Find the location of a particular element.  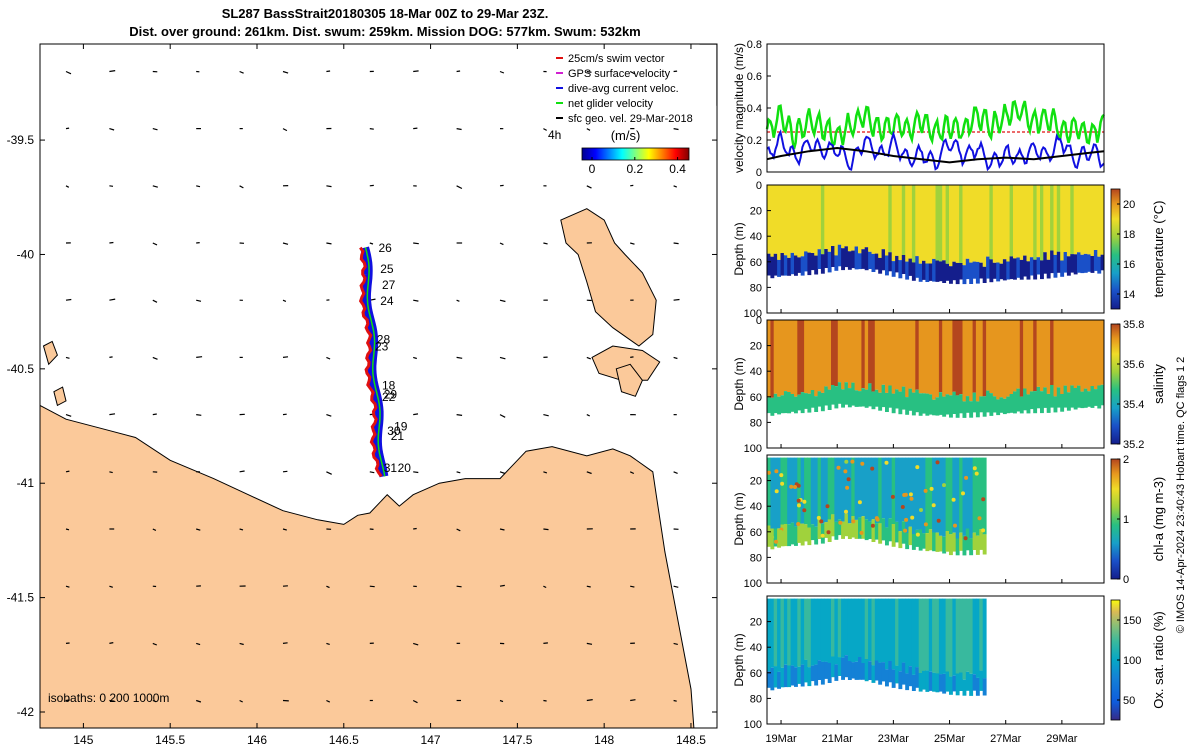

heatmap-frame is located at coordinates (935, 249).